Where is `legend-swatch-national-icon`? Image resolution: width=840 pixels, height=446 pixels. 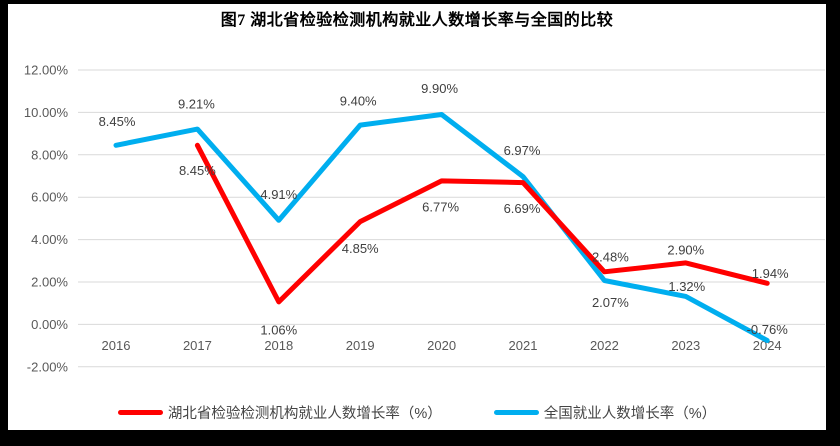 legend-swatch-national-icon is located at coordinates (516, 412).